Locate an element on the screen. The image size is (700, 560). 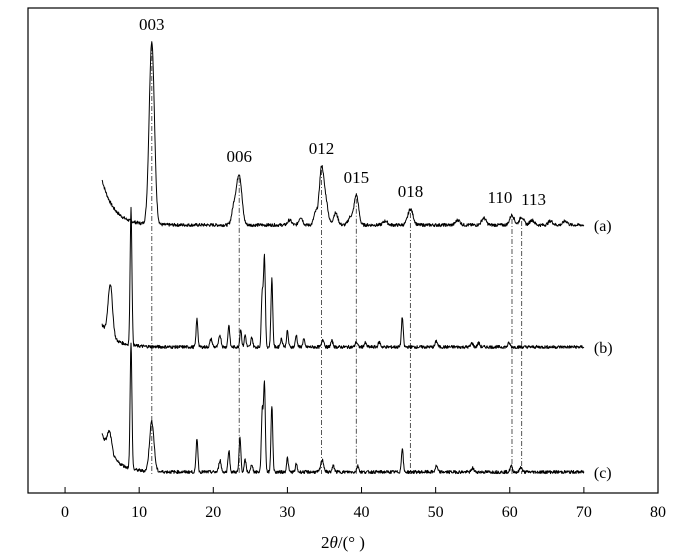
peak-label-113: 113 is located at coordinates (533, 199).